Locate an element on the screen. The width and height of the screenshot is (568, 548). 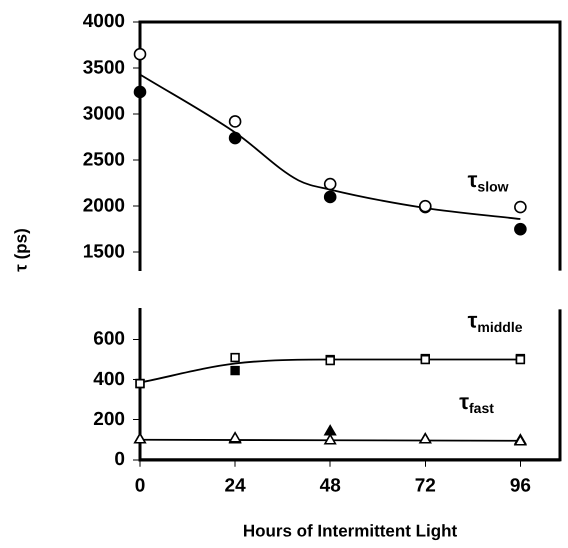
x-tick-label: 0 is located at coordinates (140, 485).